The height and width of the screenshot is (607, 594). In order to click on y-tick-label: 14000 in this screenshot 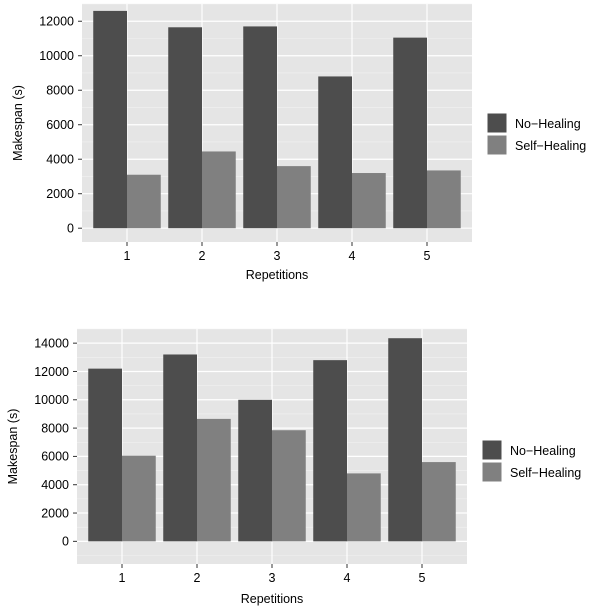, I will do `click(51, 343)`.